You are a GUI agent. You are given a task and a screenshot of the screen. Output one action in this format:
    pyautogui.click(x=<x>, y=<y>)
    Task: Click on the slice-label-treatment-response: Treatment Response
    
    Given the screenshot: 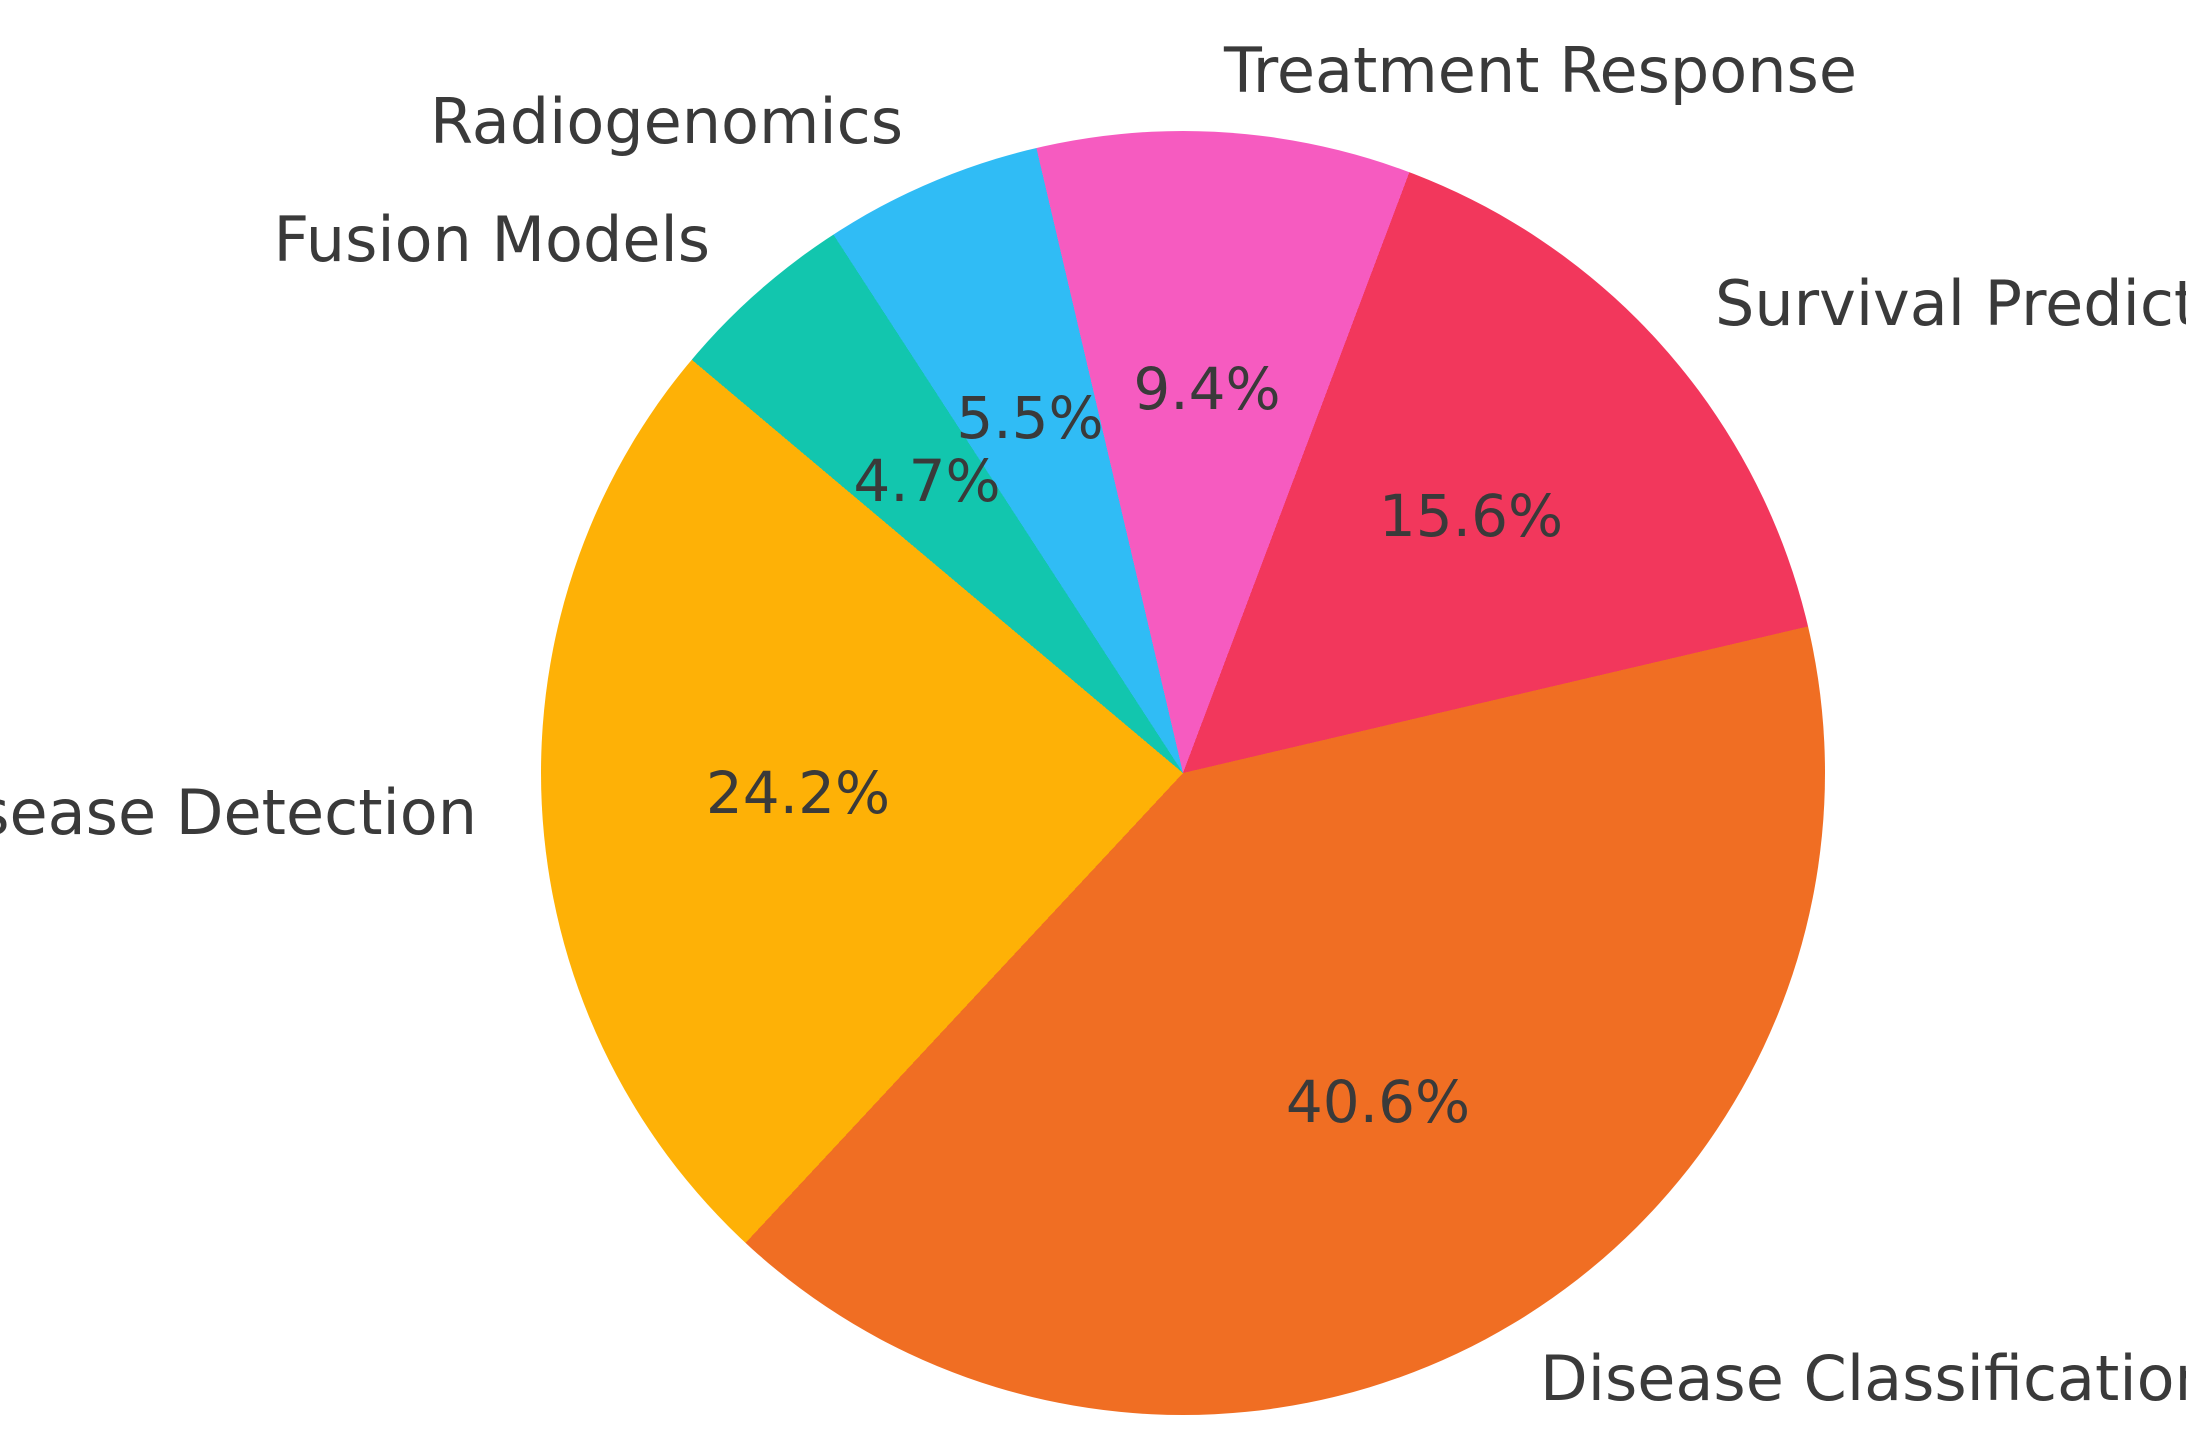 What is the action you would take?
    pyautogui.click(x=1540, y=70)
    